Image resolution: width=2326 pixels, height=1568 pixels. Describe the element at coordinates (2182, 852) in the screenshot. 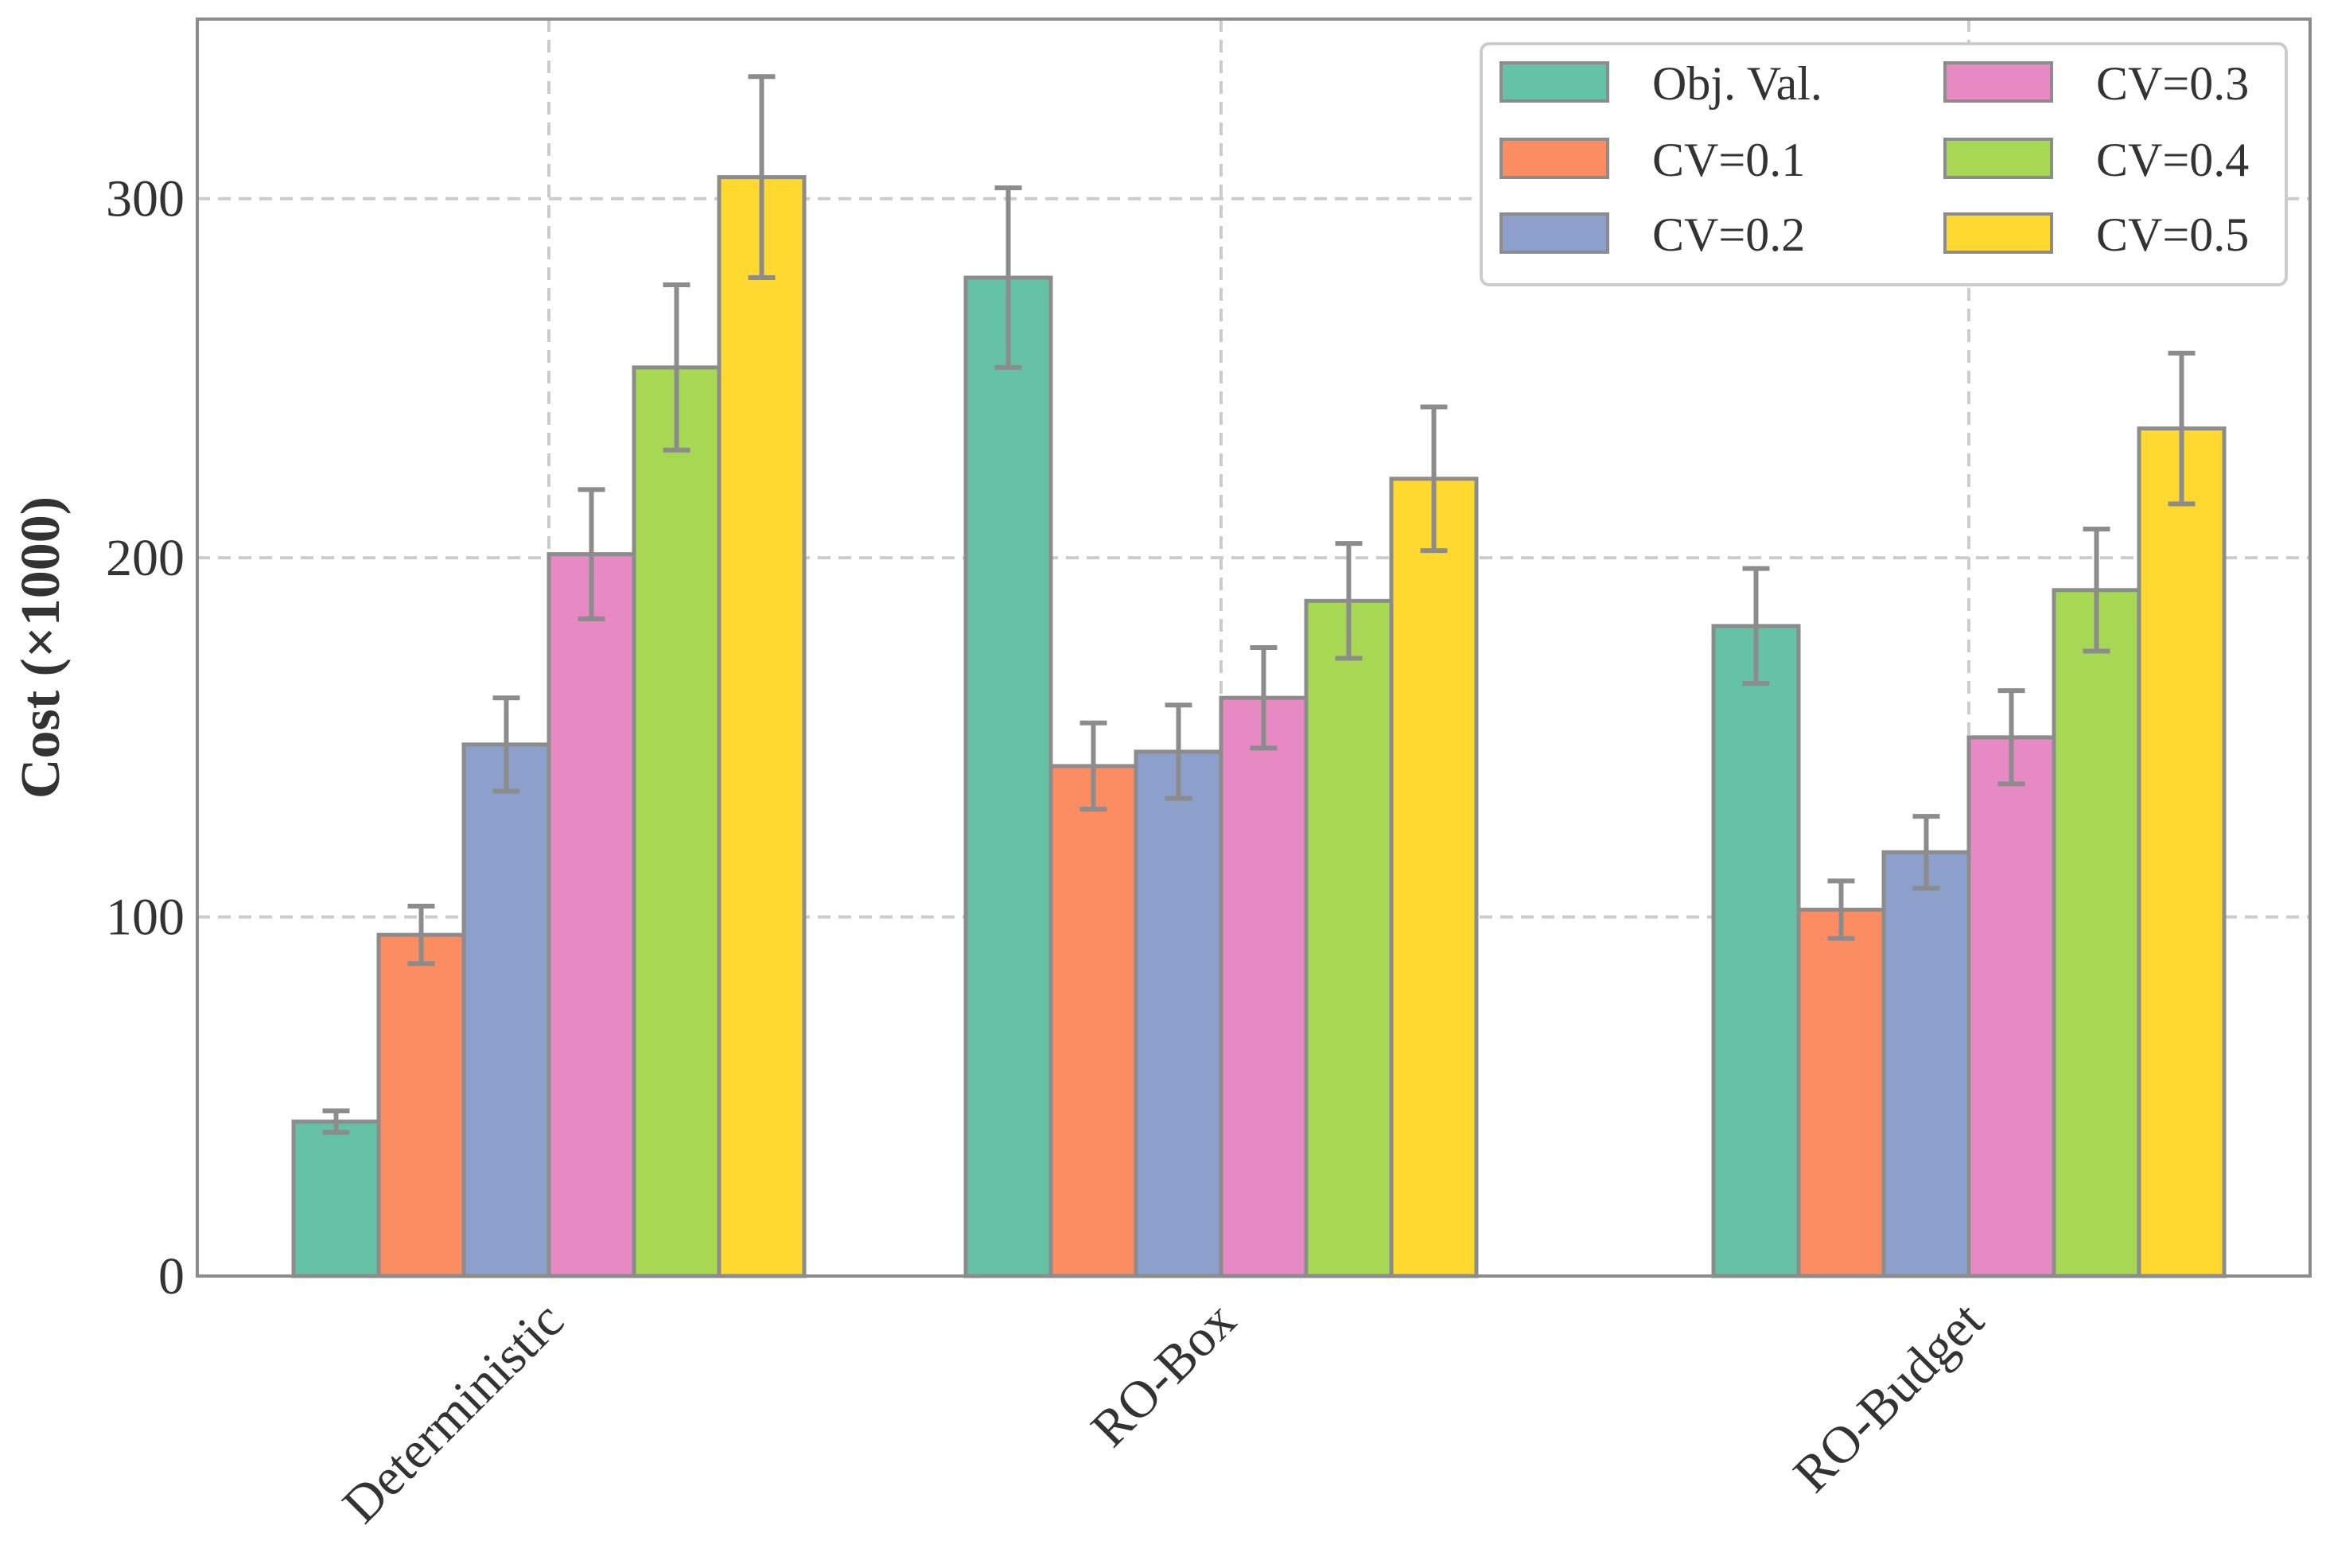

I see `bar-cv-0-5-ro-budget` at that location.